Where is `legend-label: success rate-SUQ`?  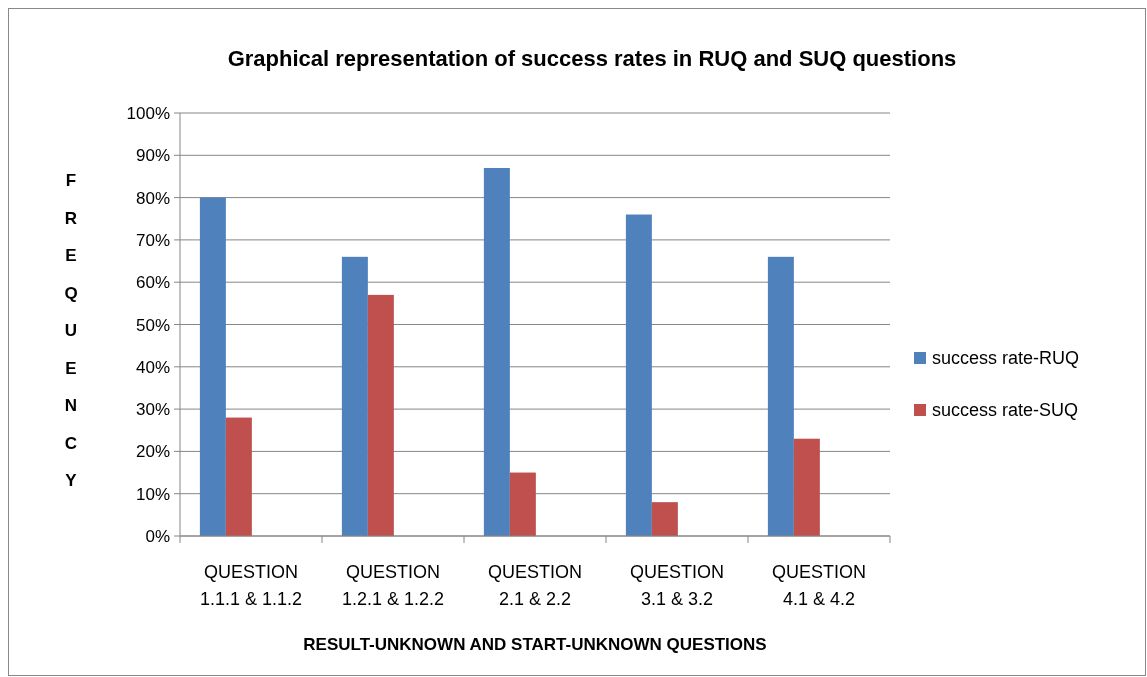
legend-label: success rate-SUQ is located at coordinates (1005, 410).